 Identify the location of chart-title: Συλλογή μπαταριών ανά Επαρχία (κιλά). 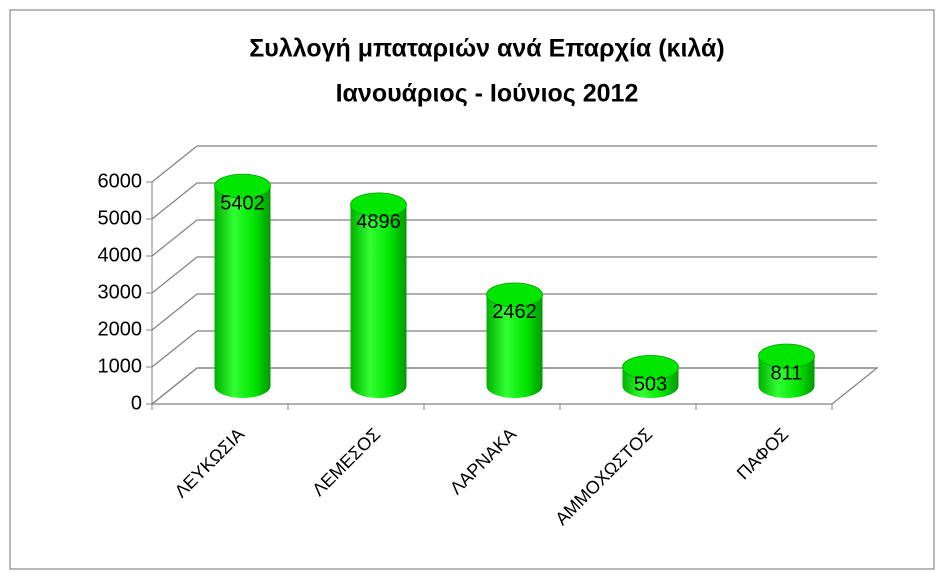
(486, 49).